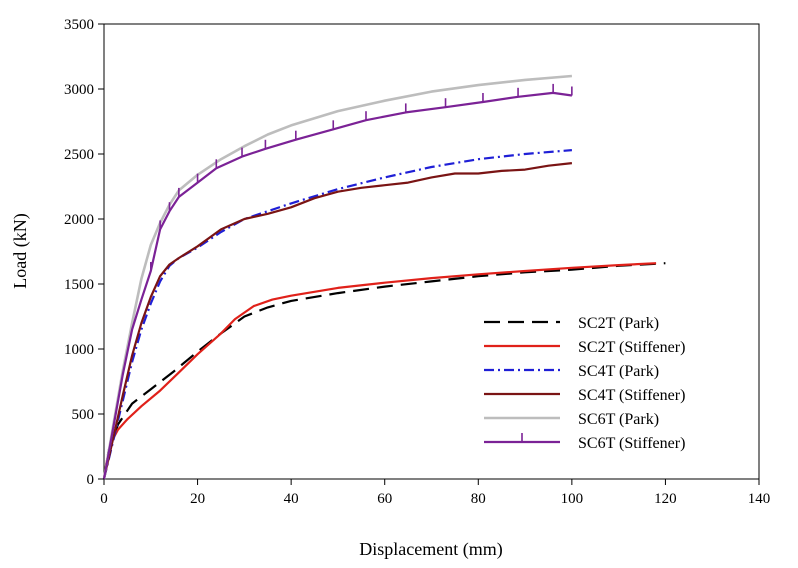 The width and height of the screenshot is (798, 568). Describe the element at coordinates (430, 549) in the screenshot. I see `x-axis-title: Displacement (mm)` at that location.